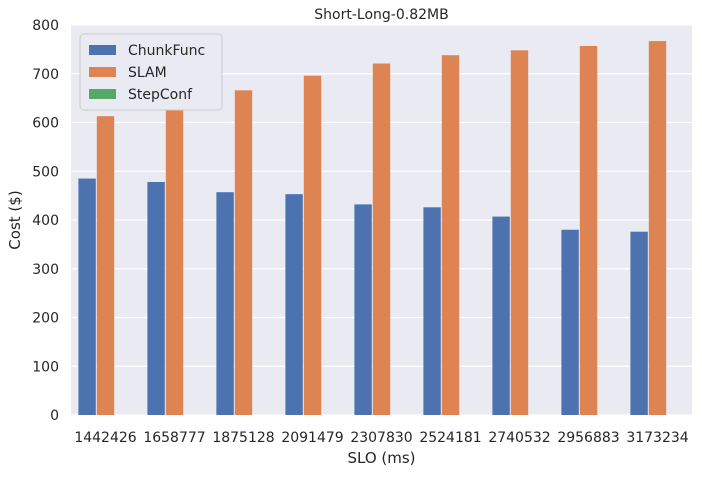  Describe the element at coordinates (174, 438) in the screenshot. I see `x-tick-label: 1658777` at that location.